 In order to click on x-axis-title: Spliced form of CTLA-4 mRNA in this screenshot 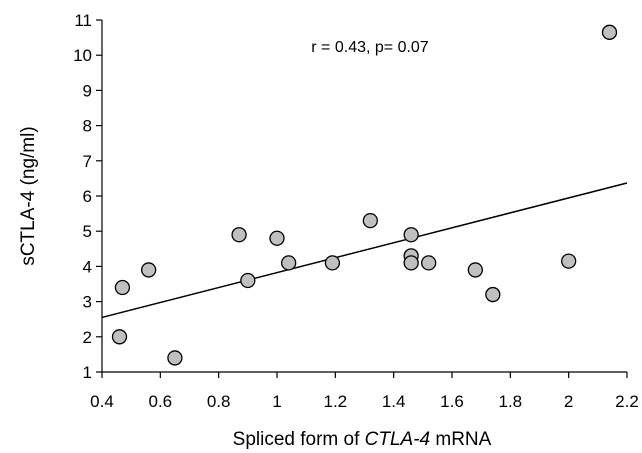, I will do `click(362, 439)`.